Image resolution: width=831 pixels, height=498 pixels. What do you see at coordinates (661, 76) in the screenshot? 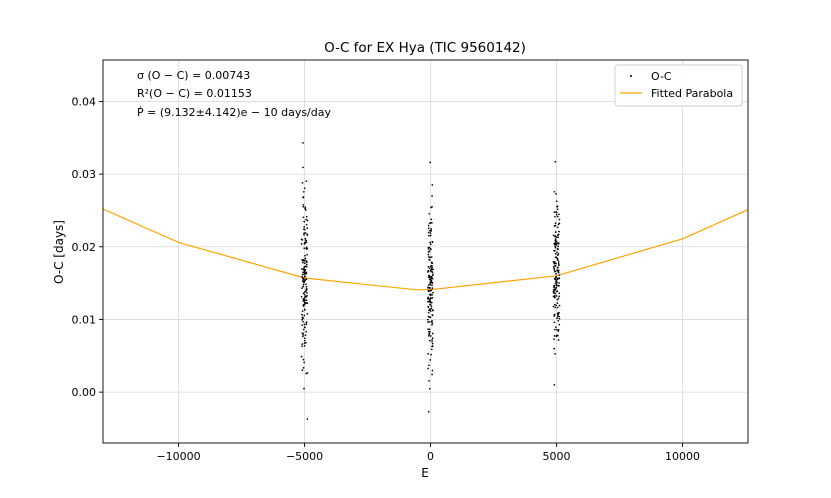
I see `legend-label-oc: O-C` at bounding box center [661, 76].